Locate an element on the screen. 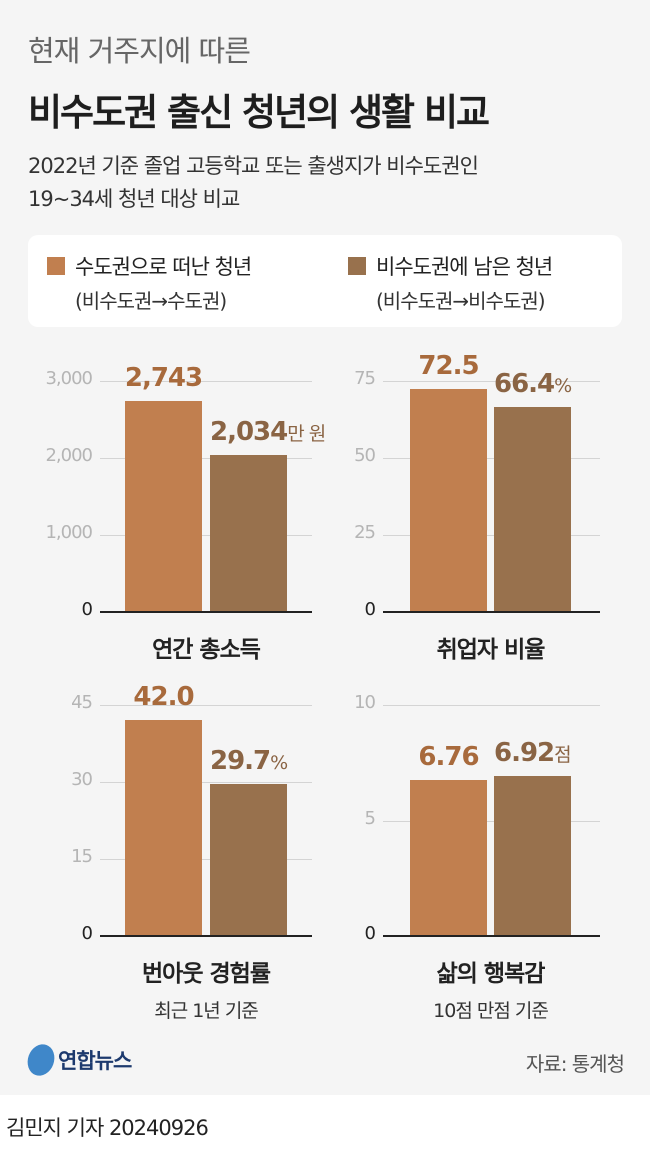 The height and width of the screenshot is (1158, 650). value-label: 6.92점 is located at coordinates (533, 753).